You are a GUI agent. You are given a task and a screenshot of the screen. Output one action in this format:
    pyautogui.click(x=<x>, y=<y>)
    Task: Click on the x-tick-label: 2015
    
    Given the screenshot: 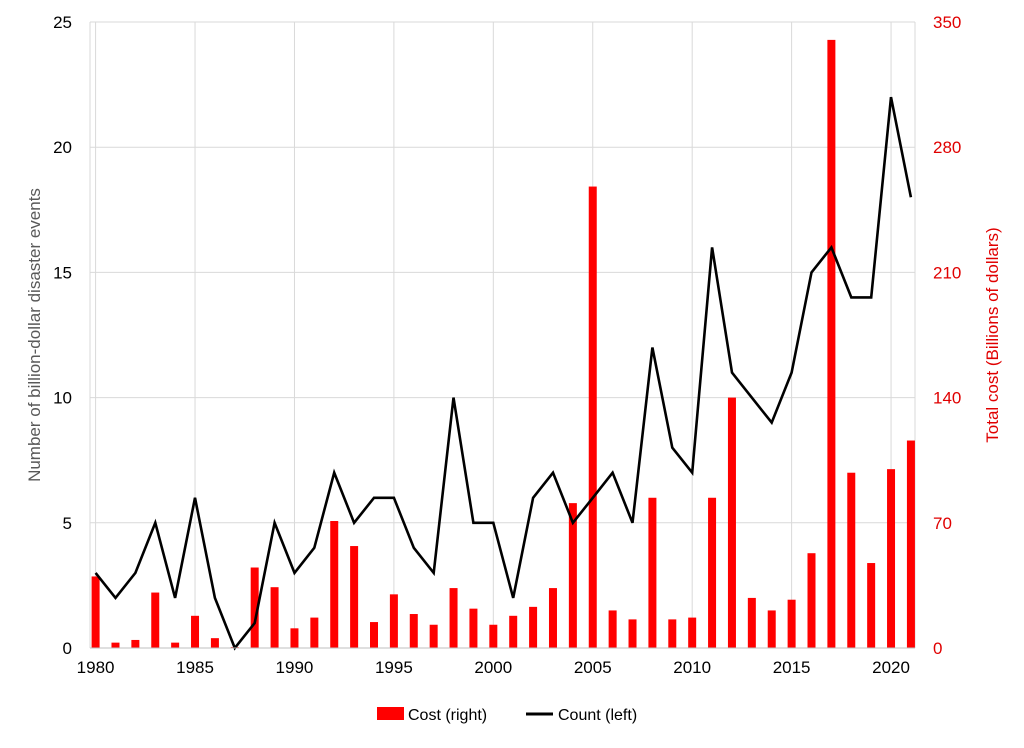 What is the action you would take?
    pyautogui.click(x=792, y=667)
    